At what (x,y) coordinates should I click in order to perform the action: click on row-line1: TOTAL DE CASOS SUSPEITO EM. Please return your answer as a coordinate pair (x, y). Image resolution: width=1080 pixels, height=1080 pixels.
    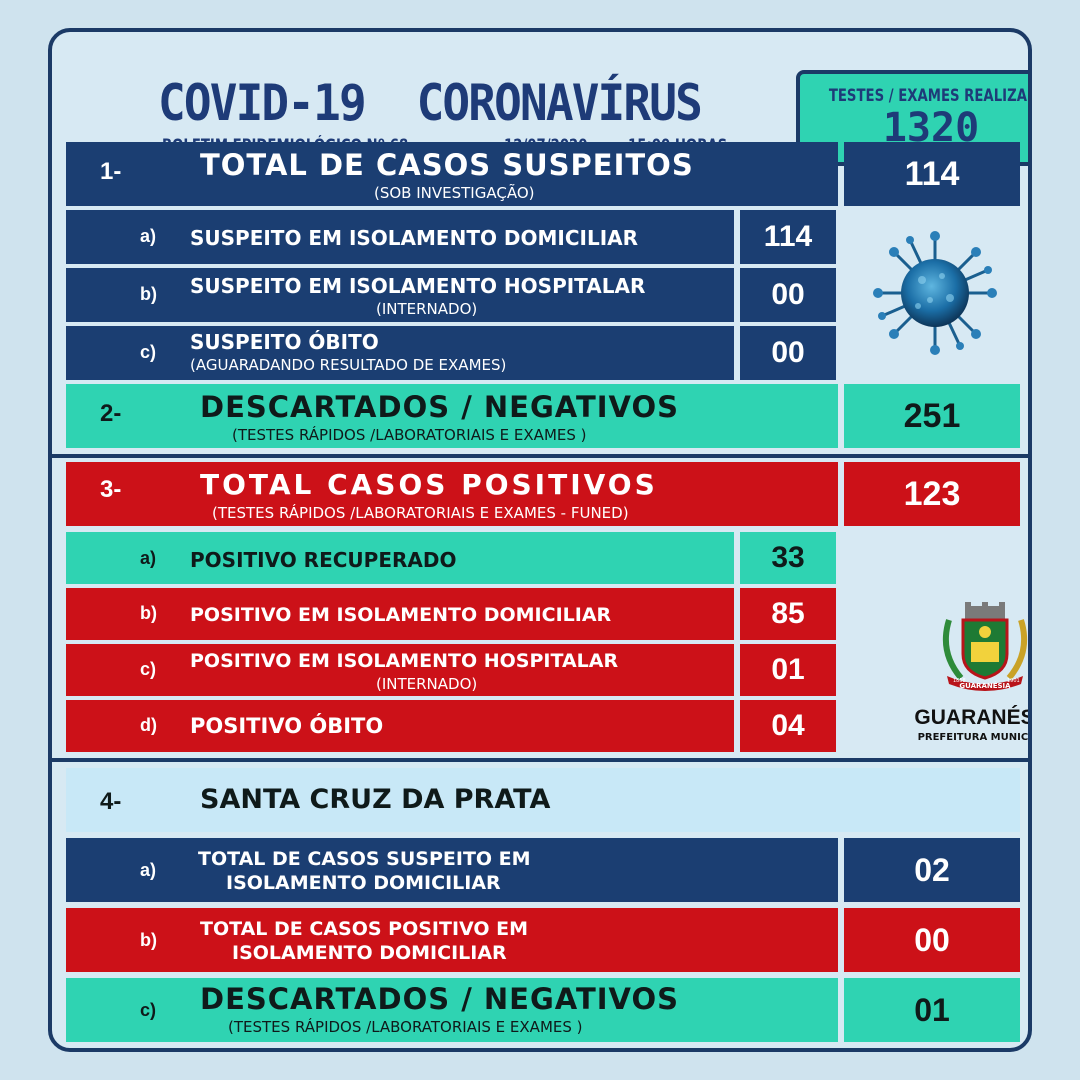
    Looking at the image, I should click on (364, 859).